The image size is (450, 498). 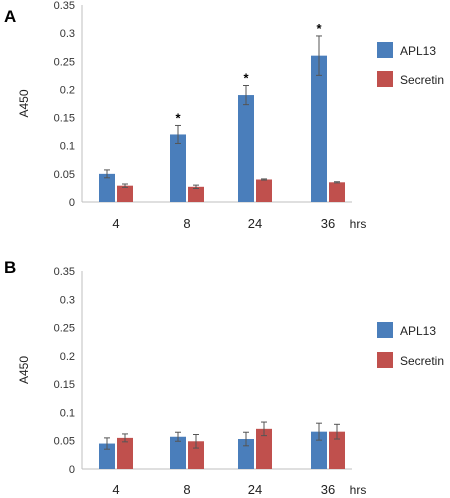 What do you see at coordinates (10, 16) in the screenshot?
I see `panel-label: A` at bounding box center [10, 16].